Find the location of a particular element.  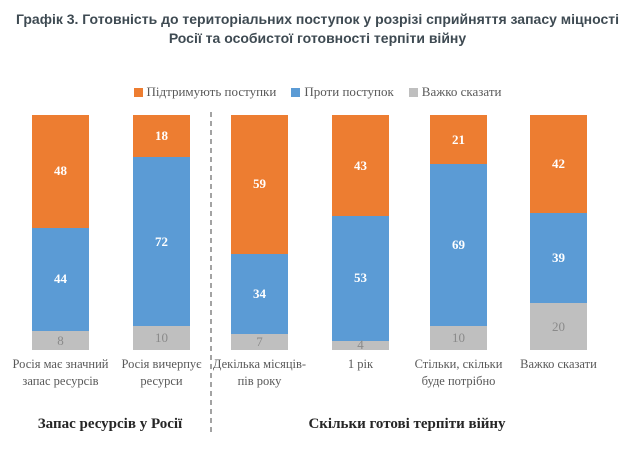

category-label-2: Декілька місяців-пів року is located at coordinates (259, 372).